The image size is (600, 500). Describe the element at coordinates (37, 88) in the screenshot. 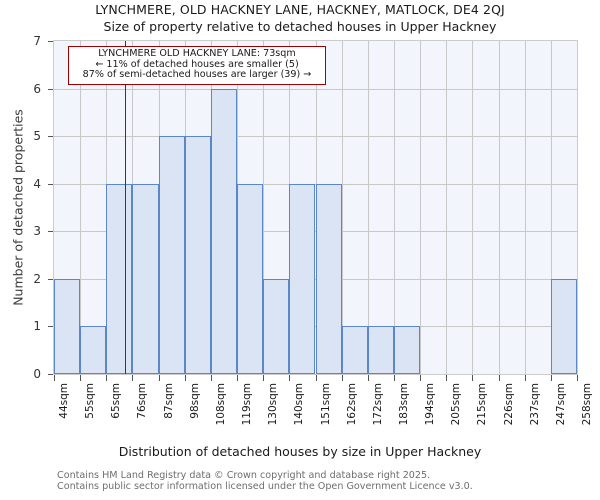

I see `y-axis-tick-label: 6` at that location.